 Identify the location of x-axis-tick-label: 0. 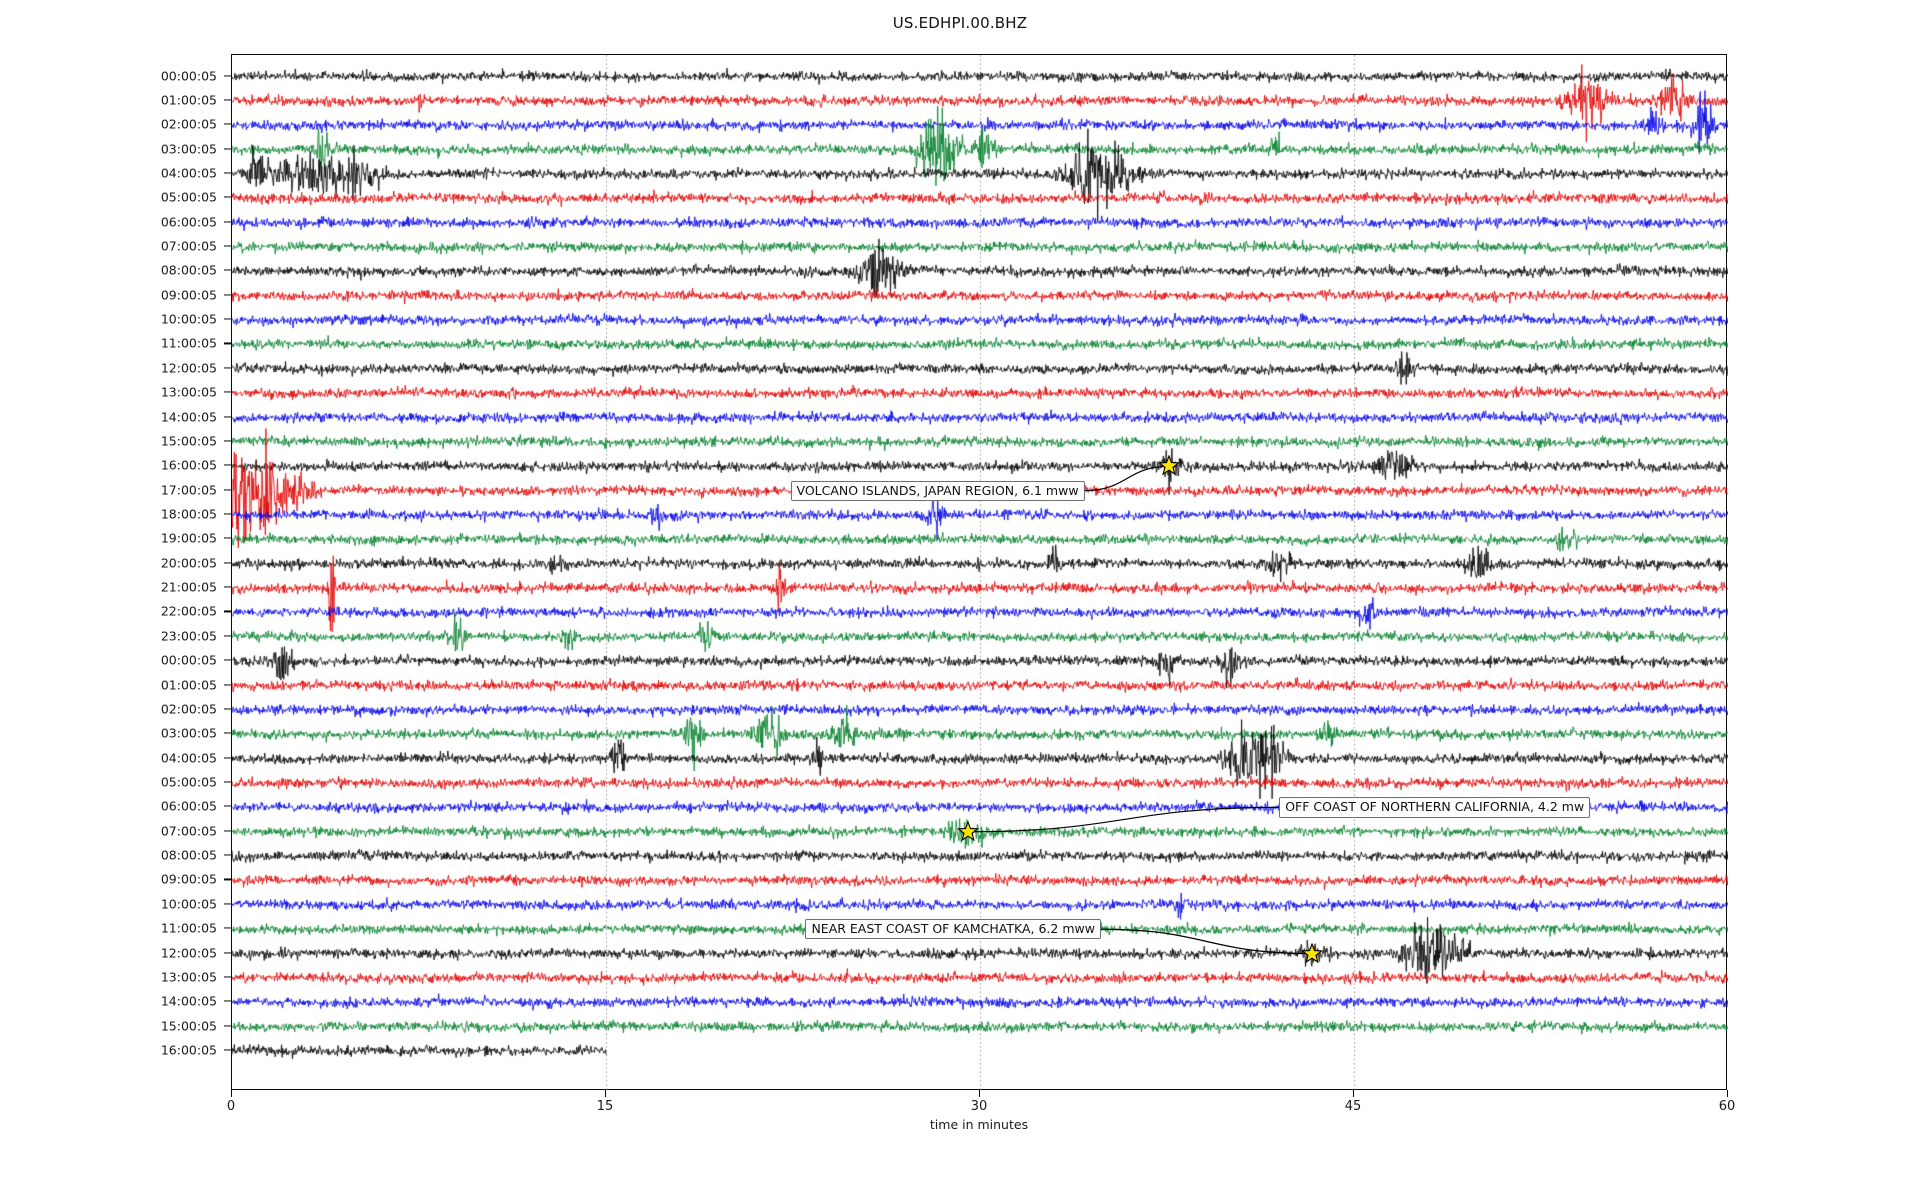
(231, 1106).